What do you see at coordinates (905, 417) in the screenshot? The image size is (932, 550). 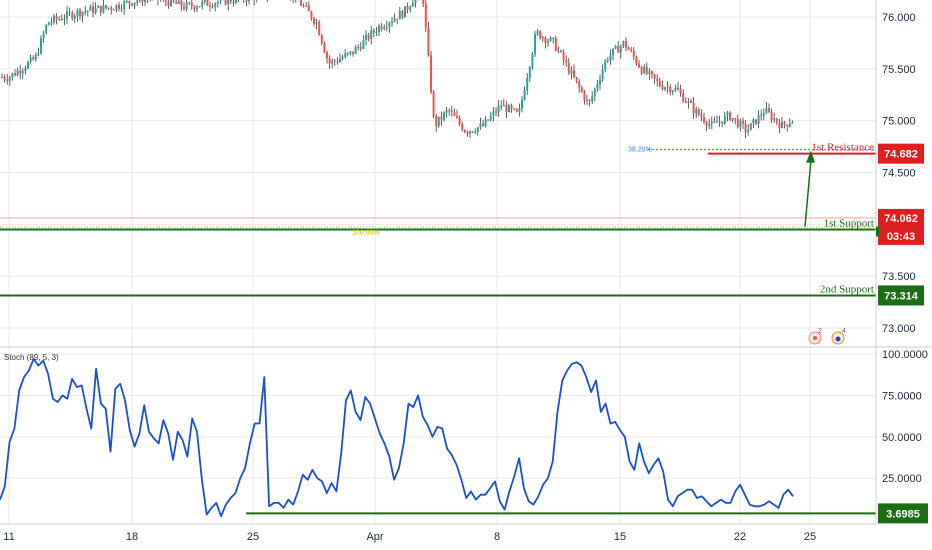 I see `stoch-axis: 100.0000 75.0000 50.0000 25.0000` at bounding box center [905, 417].